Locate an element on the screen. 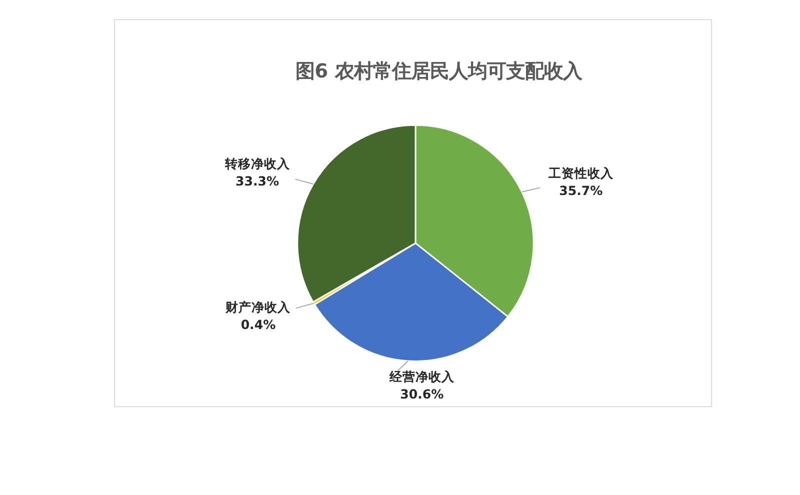 The image size is (800, 495). slice-label: 工资性收入 is located at coordinates (580, 173).